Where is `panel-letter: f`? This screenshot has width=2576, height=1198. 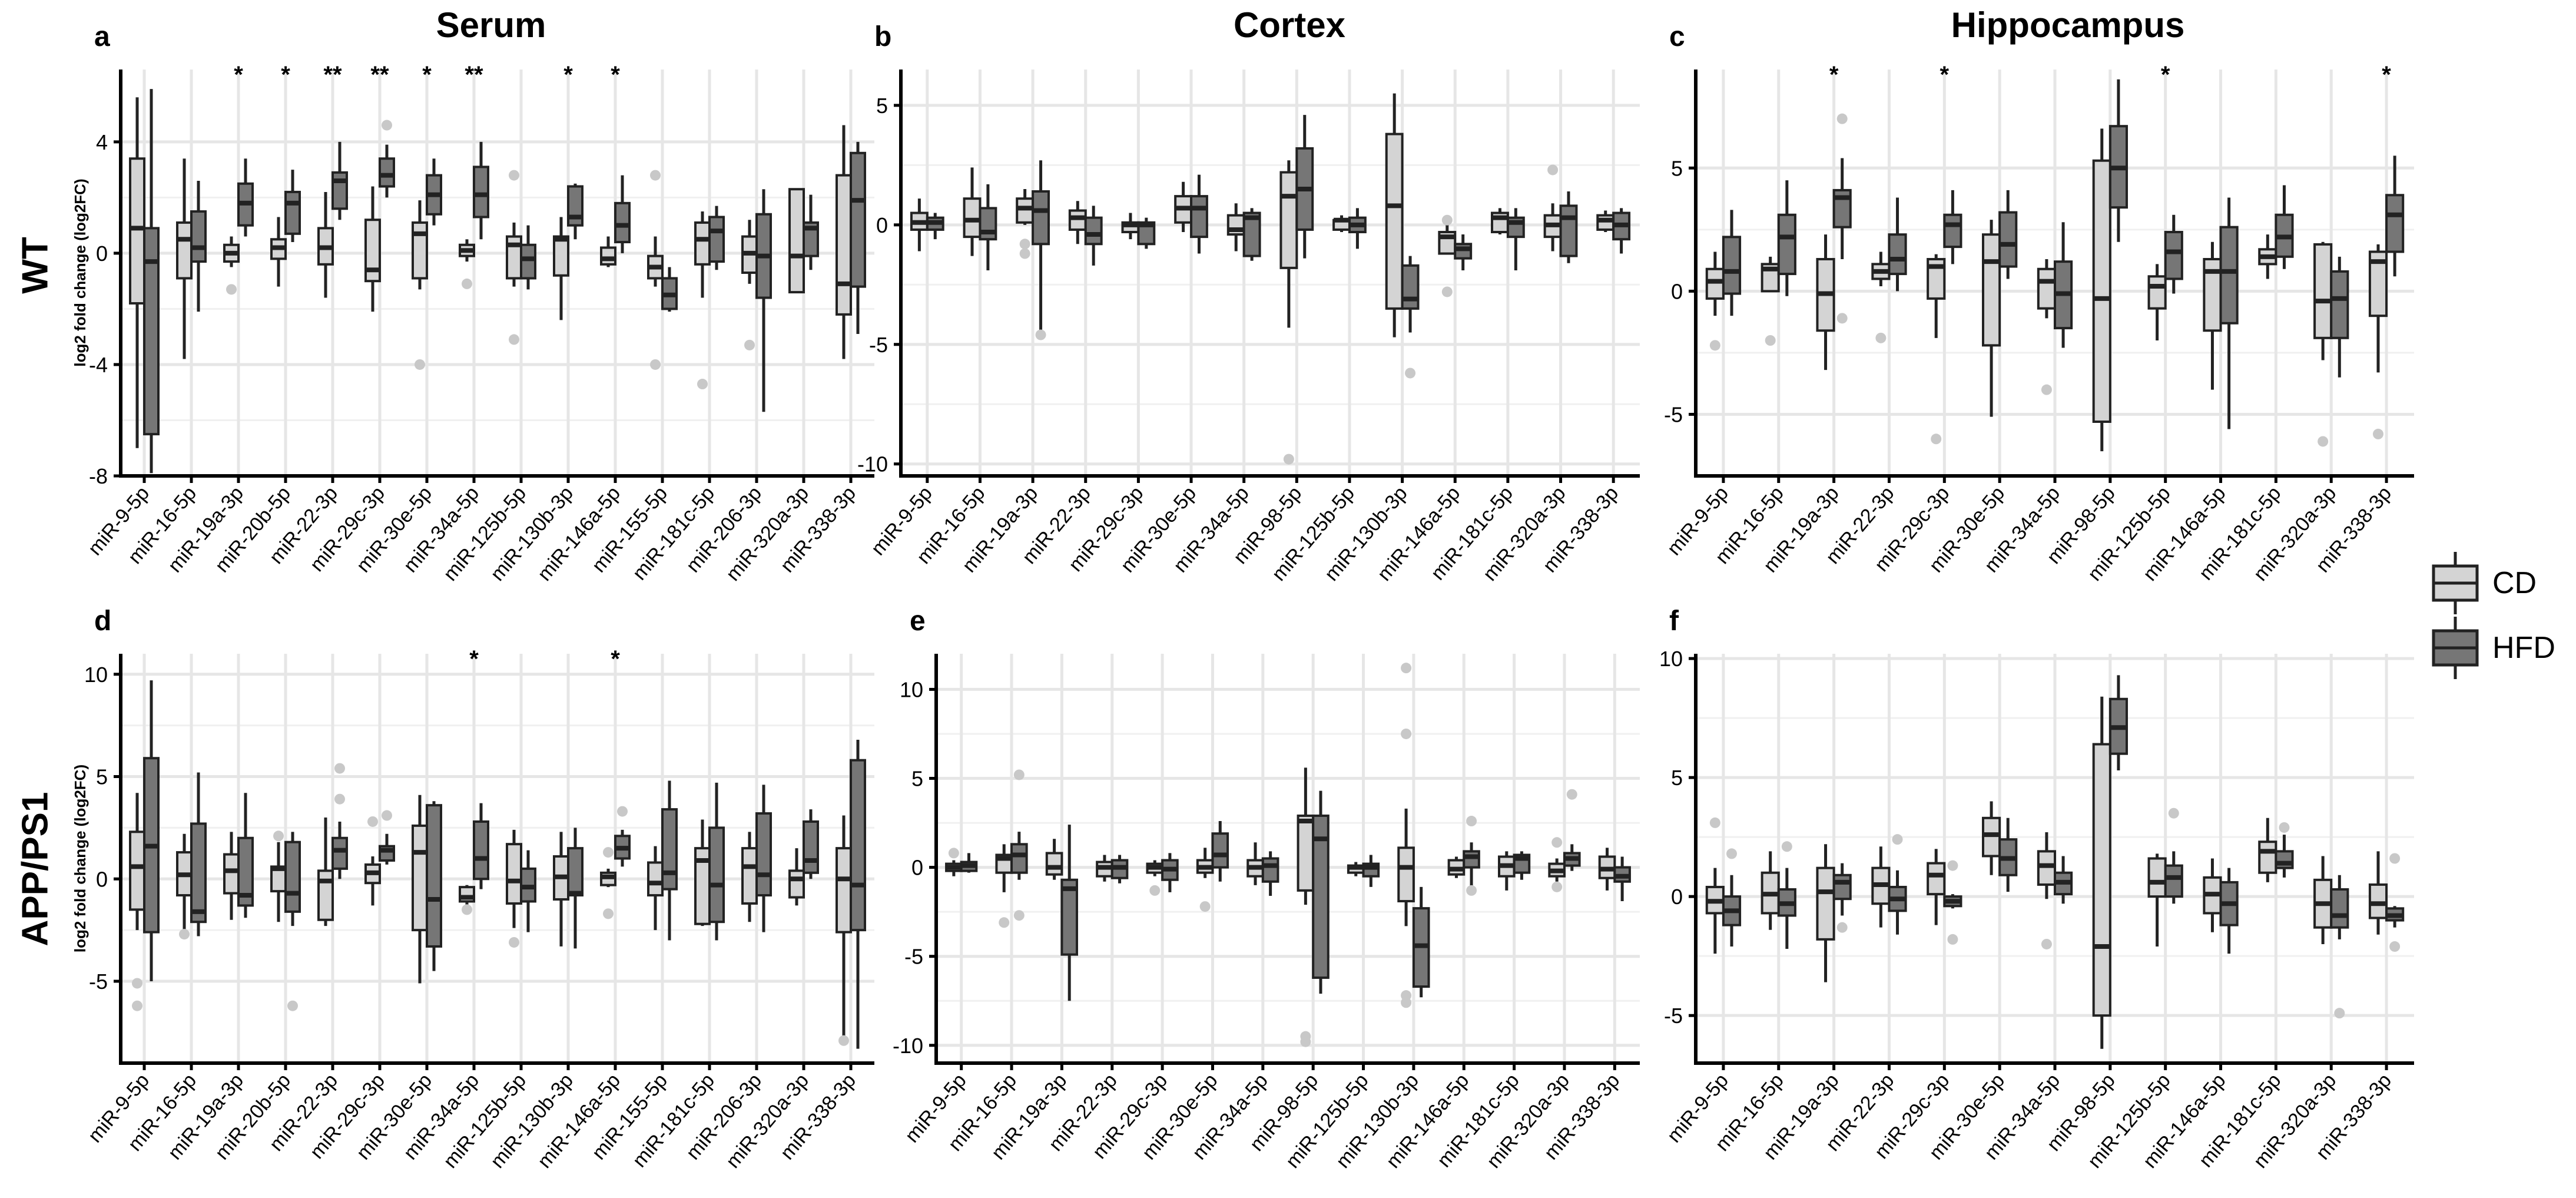 panel-letter: f is located at coordinates (1674, 621).